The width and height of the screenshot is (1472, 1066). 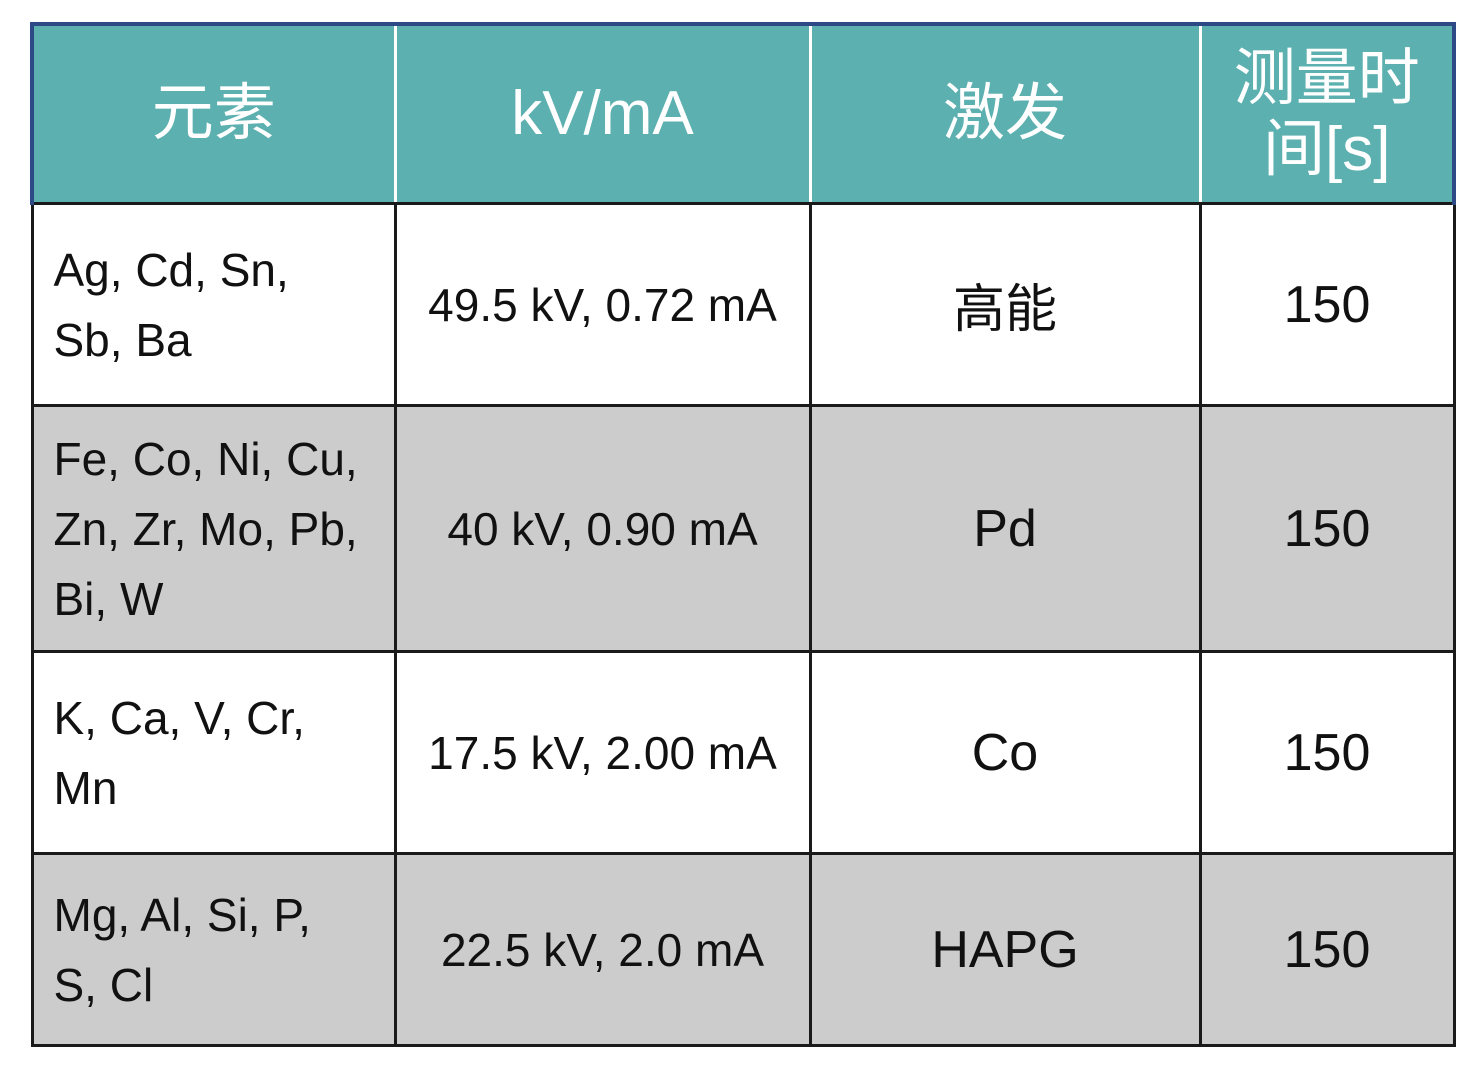 What do you see at coordinates (602, 949) in the screenshot?
I see `cell-kv-ma: 22.5 kV, 2.0 mA` at bounding box center [602, 949].